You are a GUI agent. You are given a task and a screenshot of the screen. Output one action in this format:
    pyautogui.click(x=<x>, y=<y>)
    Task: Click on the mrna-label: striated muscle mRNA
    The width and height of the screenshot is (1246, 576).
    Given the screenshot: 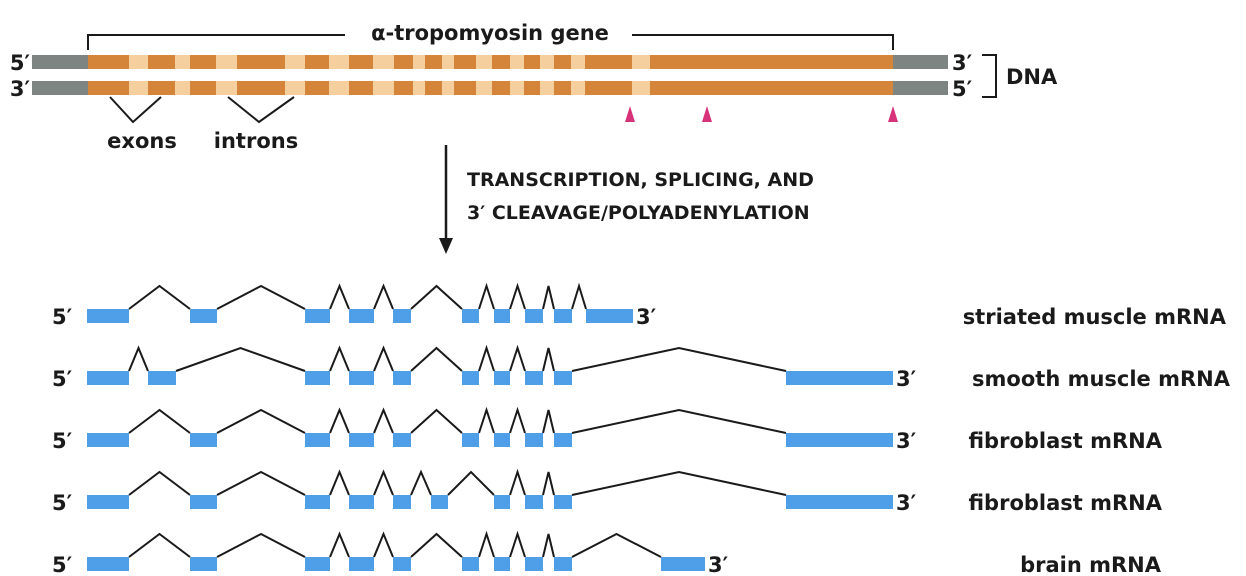 What is the action you would take?
    pyautogui.click(x=1095, y=317)
    